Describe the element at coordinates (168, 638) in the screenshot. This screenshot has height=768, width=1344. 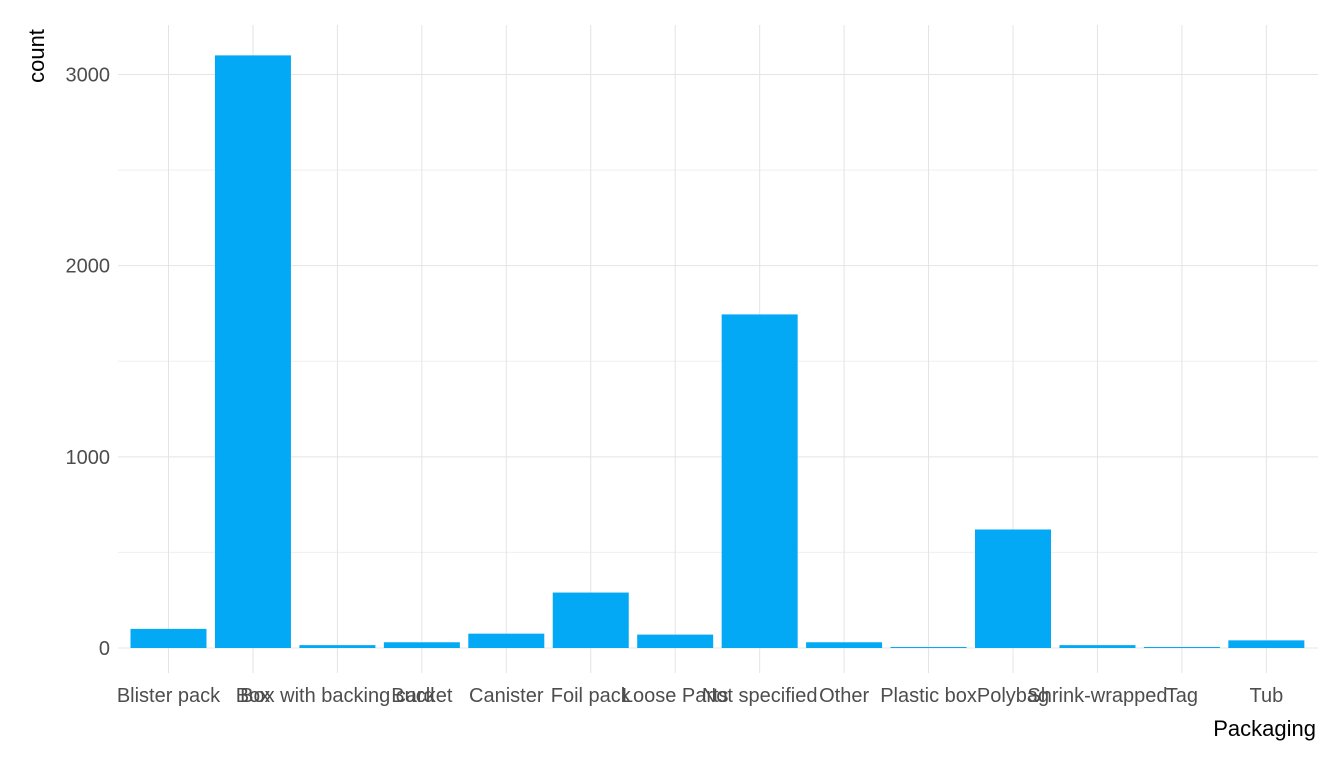
I see `bar-blister-pack` at that location.